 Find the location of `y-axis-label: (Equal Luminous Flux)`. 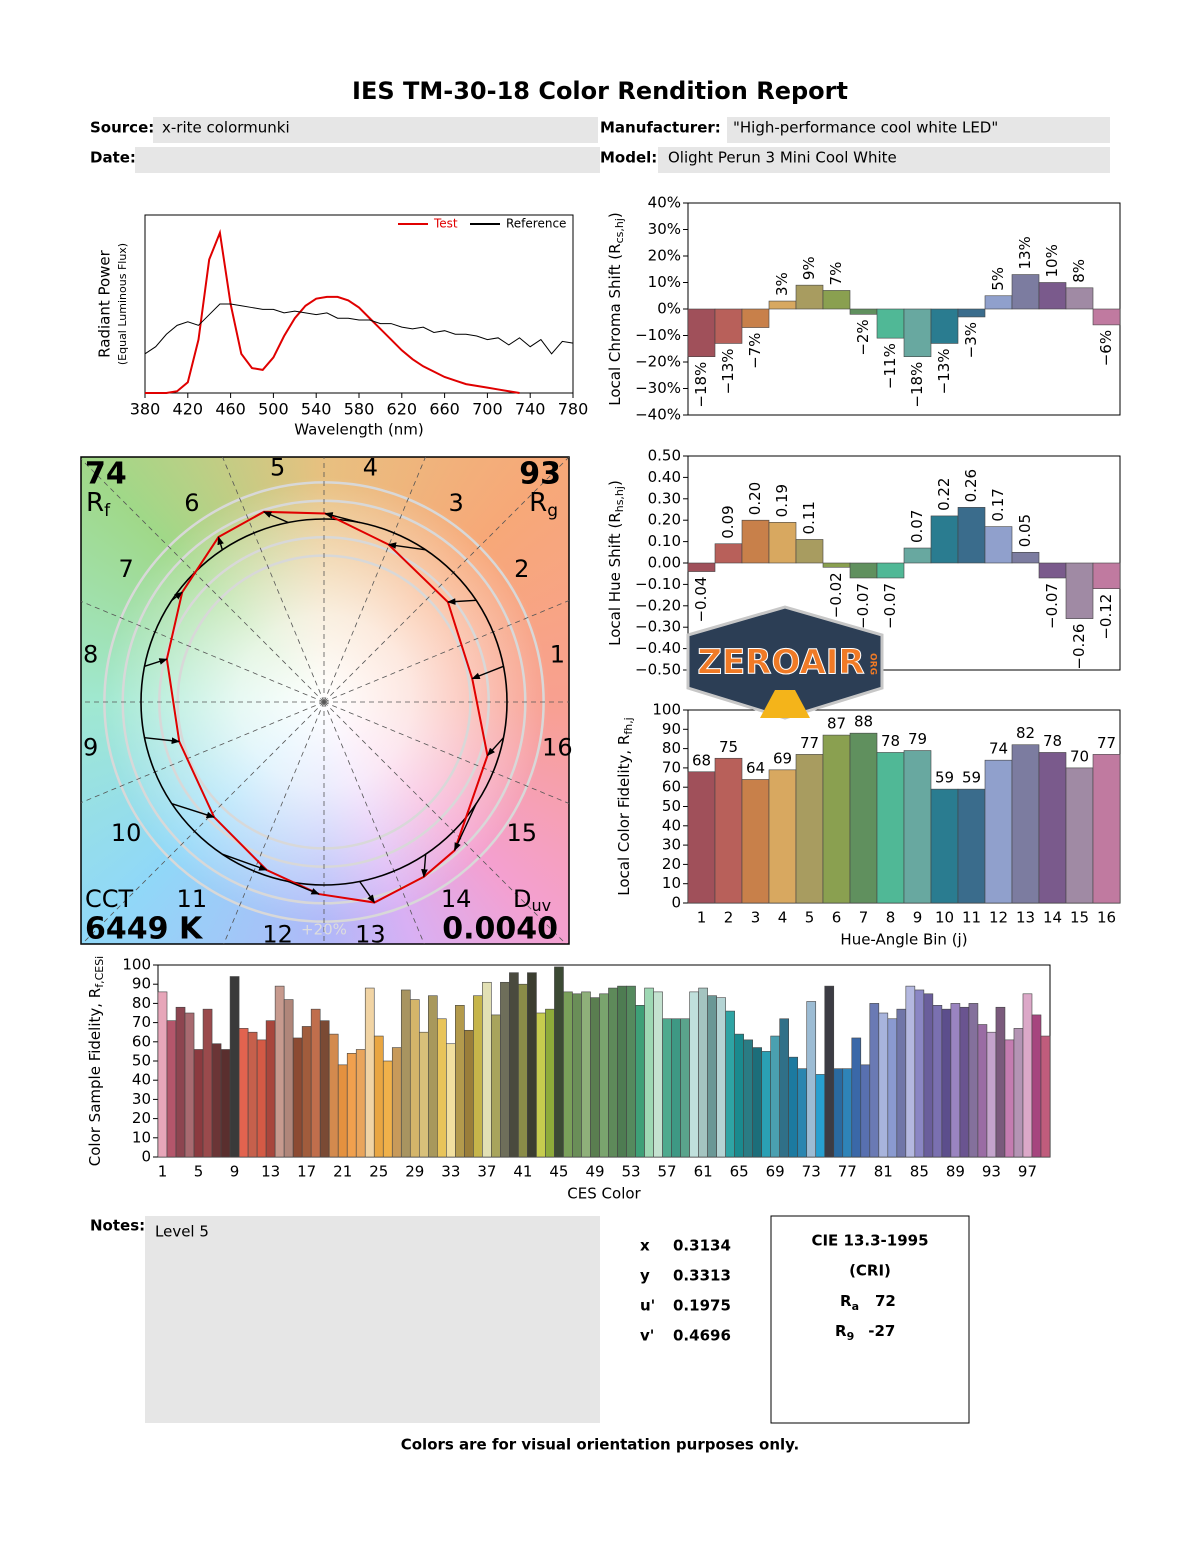

y-axis-label: (Equal Luminous Flux) is located at coordinates (122, 304).